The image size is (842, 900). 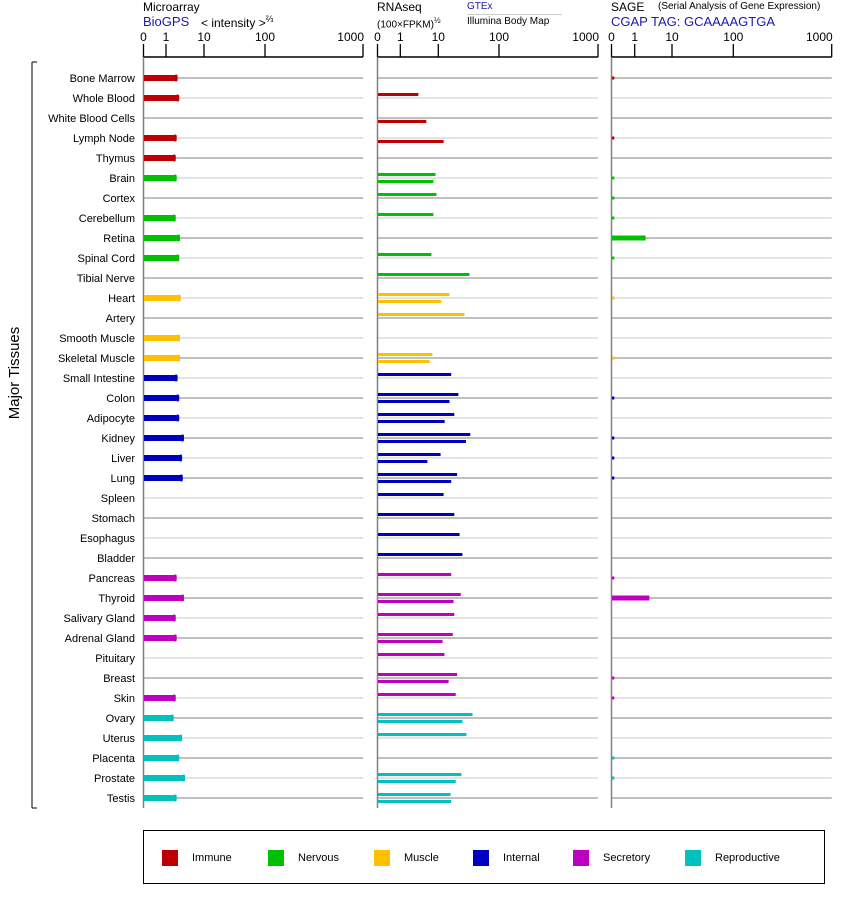 What do you see at coordinates (739, 6) in the screenshot?
I see `sage-subtitle: (Serial Analysis of Gene Expression)` at bounding box center [739, 6].